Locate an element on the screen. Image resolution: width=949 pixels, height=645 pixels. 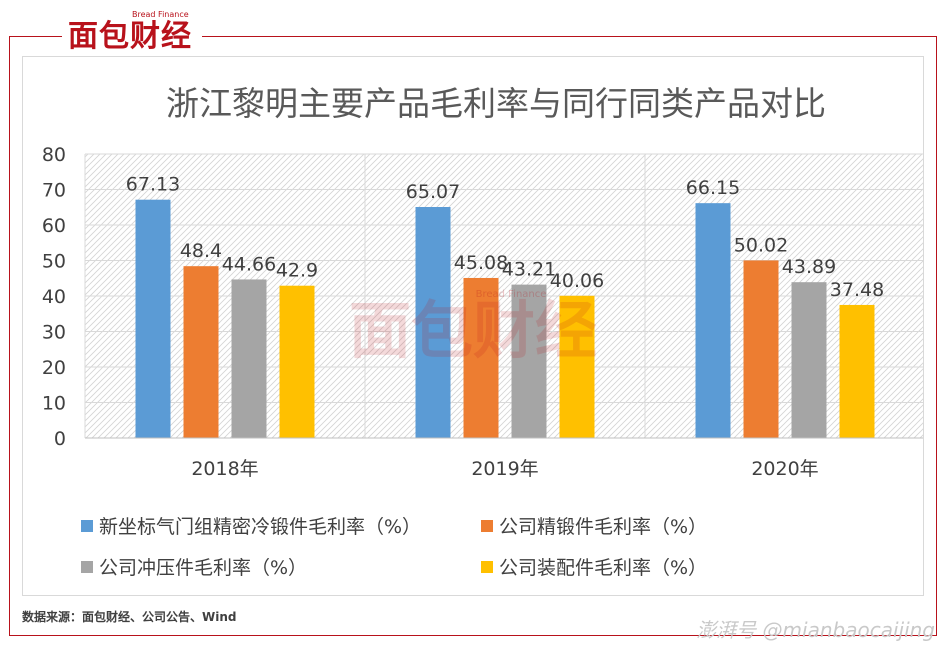
center-watermark-sub: Bread Finance is located at coordinates (511, 294).